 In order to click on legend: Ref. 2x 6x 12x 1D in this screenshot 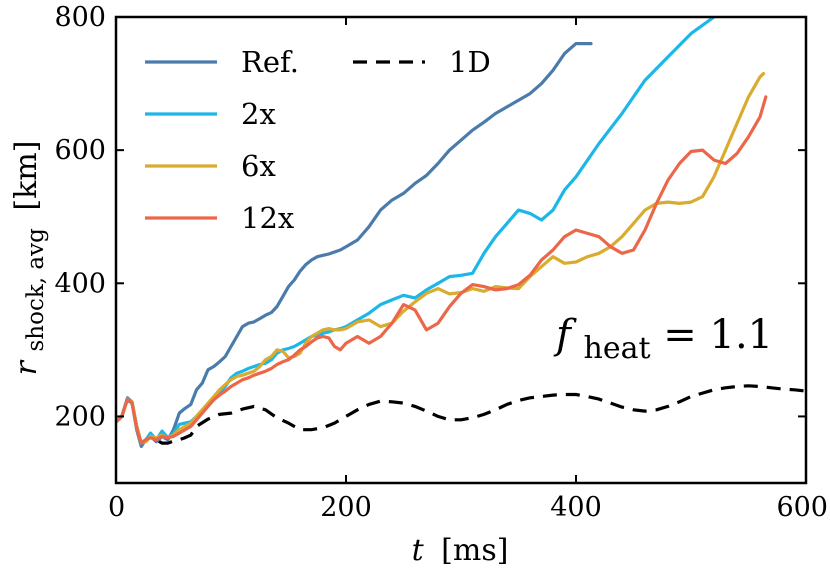, I will do `click(318, 140)`.